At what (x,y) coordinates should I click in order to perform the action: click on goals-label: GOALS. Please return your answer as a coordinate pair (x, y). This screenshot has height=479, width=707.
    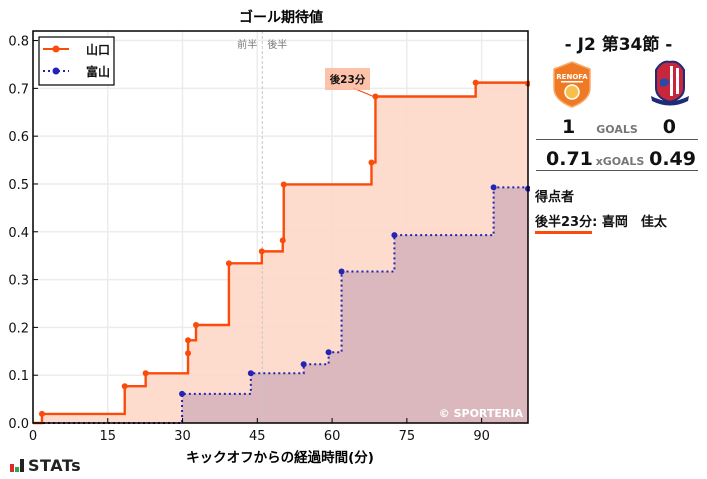
    Looking at the image, I should click on (617, 129).